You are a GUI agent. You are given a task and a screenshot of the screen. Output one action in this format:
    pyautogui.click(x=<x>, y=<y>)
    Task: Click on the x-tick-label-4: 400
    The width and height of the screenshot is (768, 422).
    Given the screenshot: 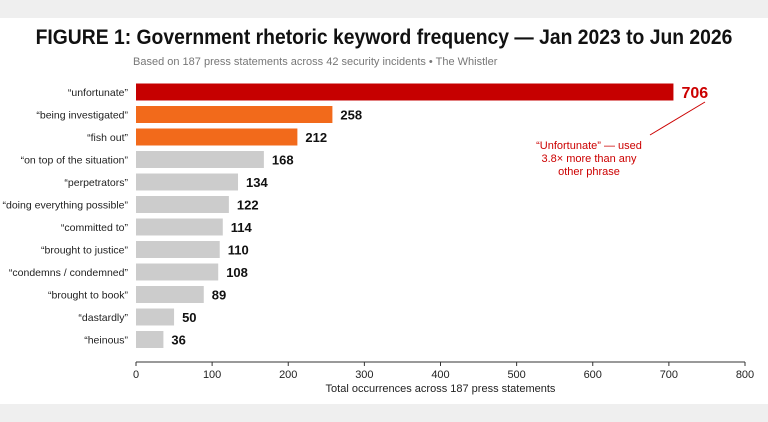 What is the action you would take?
    pyautogui.click(x=440, y=375)
    